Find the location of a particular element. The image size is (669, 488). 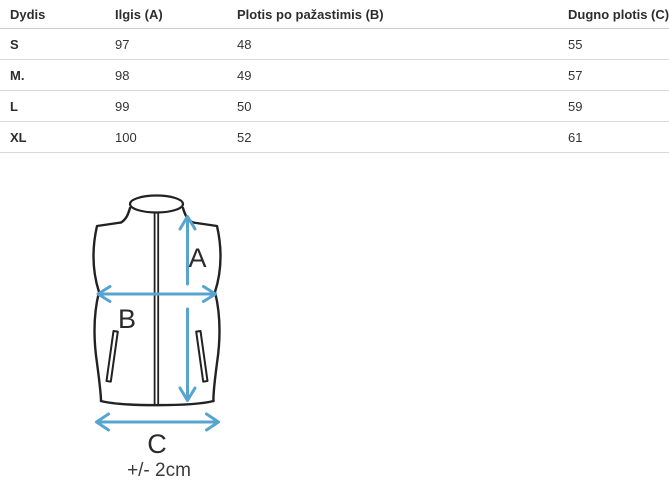

length-cell: 100 is located at coordinates (166, 137).